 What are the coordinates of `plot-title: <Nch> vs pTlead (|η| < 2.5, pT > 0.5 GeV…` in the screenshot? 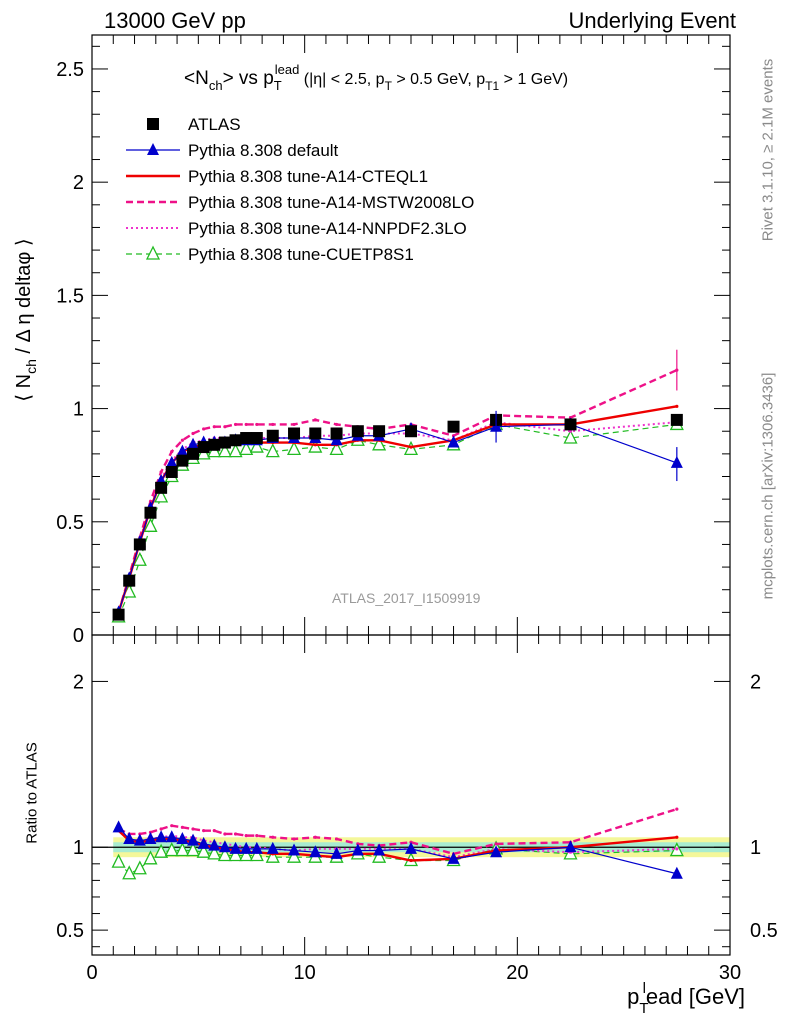 It's located at (376, 77).